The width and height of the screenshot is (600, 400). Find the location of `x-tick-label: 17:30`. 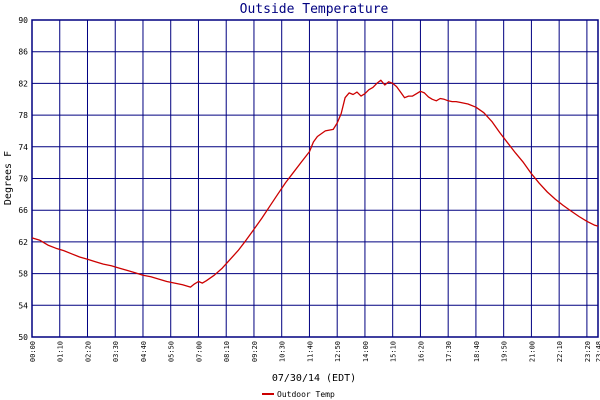

x-tick-label: 17:30 is located at coordinates (449, 351).